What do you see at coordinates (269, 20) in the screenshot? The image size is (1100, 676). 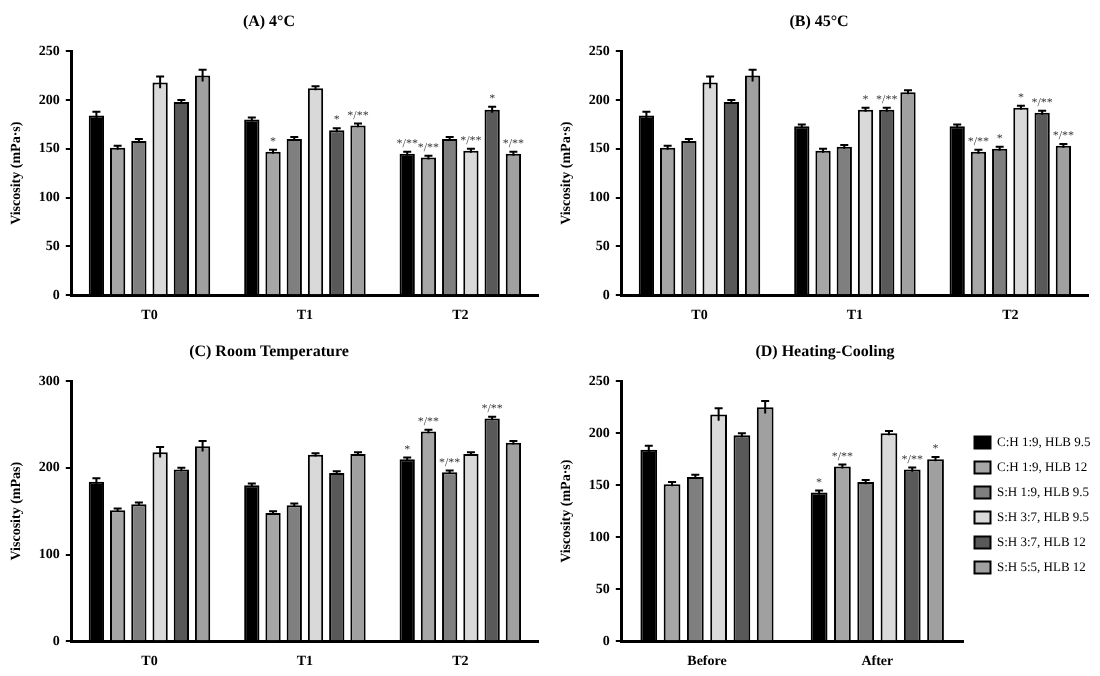 I see `chart-title: (A) 4°C` at bounding box center [269, 20].